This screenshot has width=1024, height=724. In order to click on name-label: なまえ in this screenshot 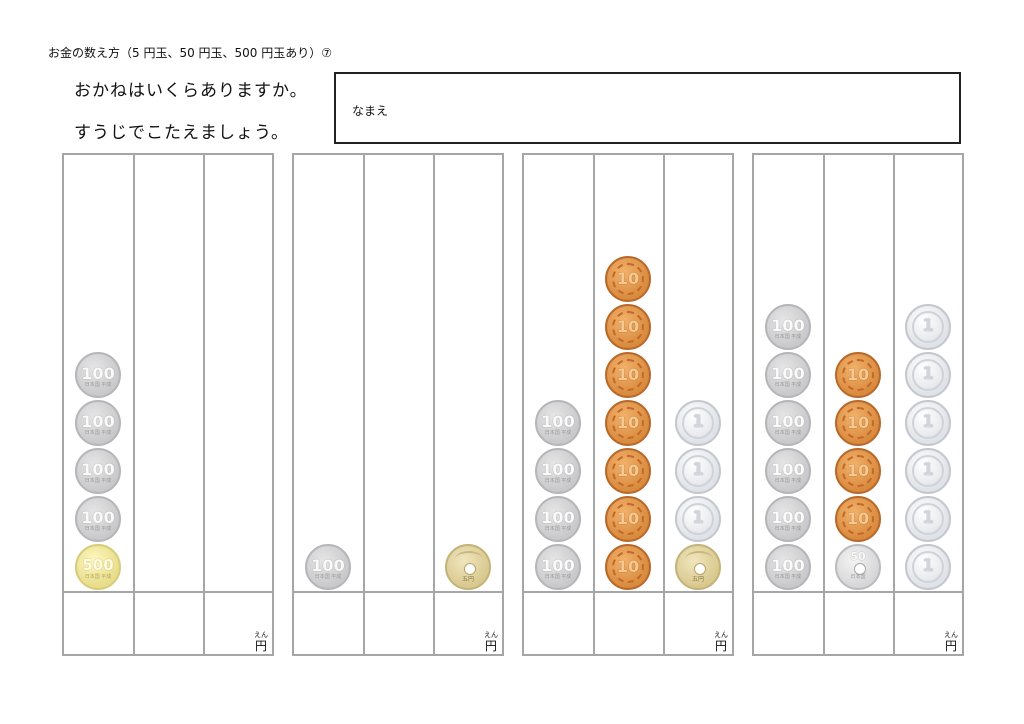, I will do `click(370, 111)`.